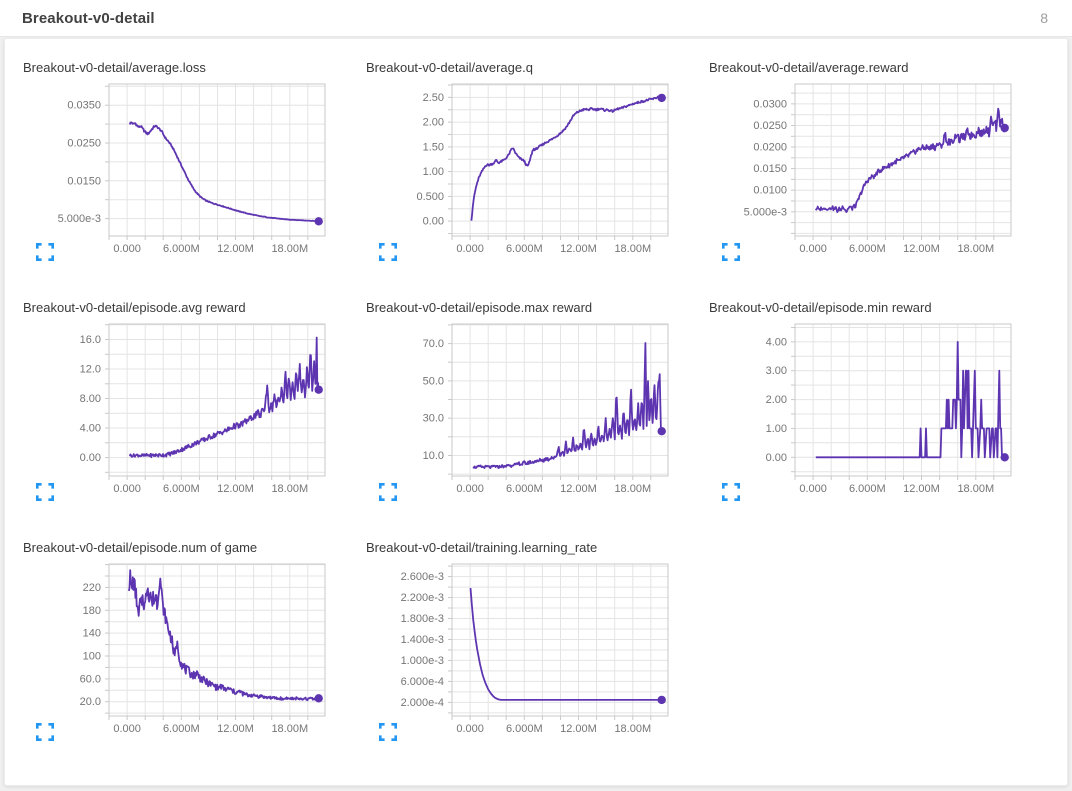 The width and height of the screenshot is (1072, 791). What do you see at coordinates (433, 147) in the screenshot?
I see `y-tick-label: 1.50` at bounding box center [433, 147].